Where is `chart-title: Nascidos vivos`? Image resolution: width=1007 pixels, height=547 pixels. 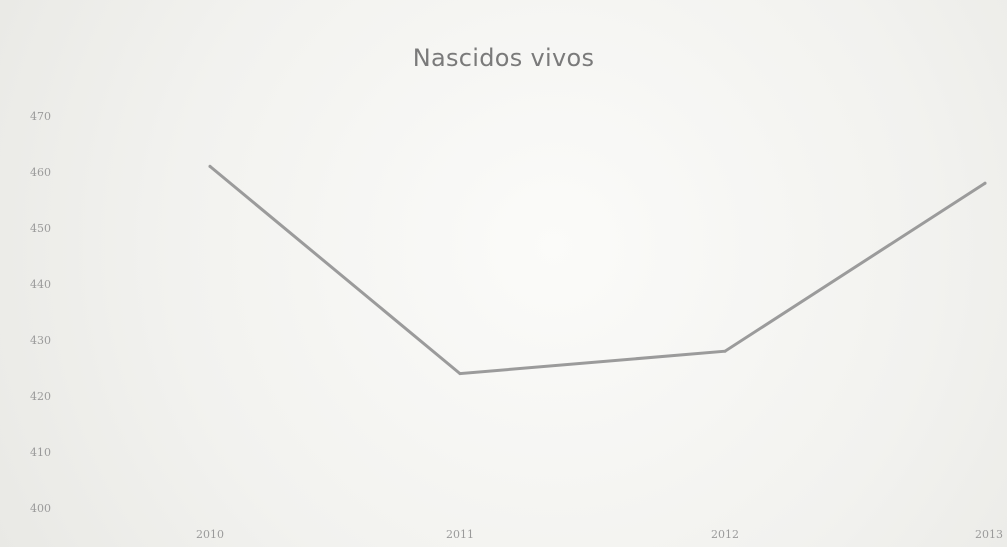 chart-title: Nascidos vivos is located at coordinates (503, 58).